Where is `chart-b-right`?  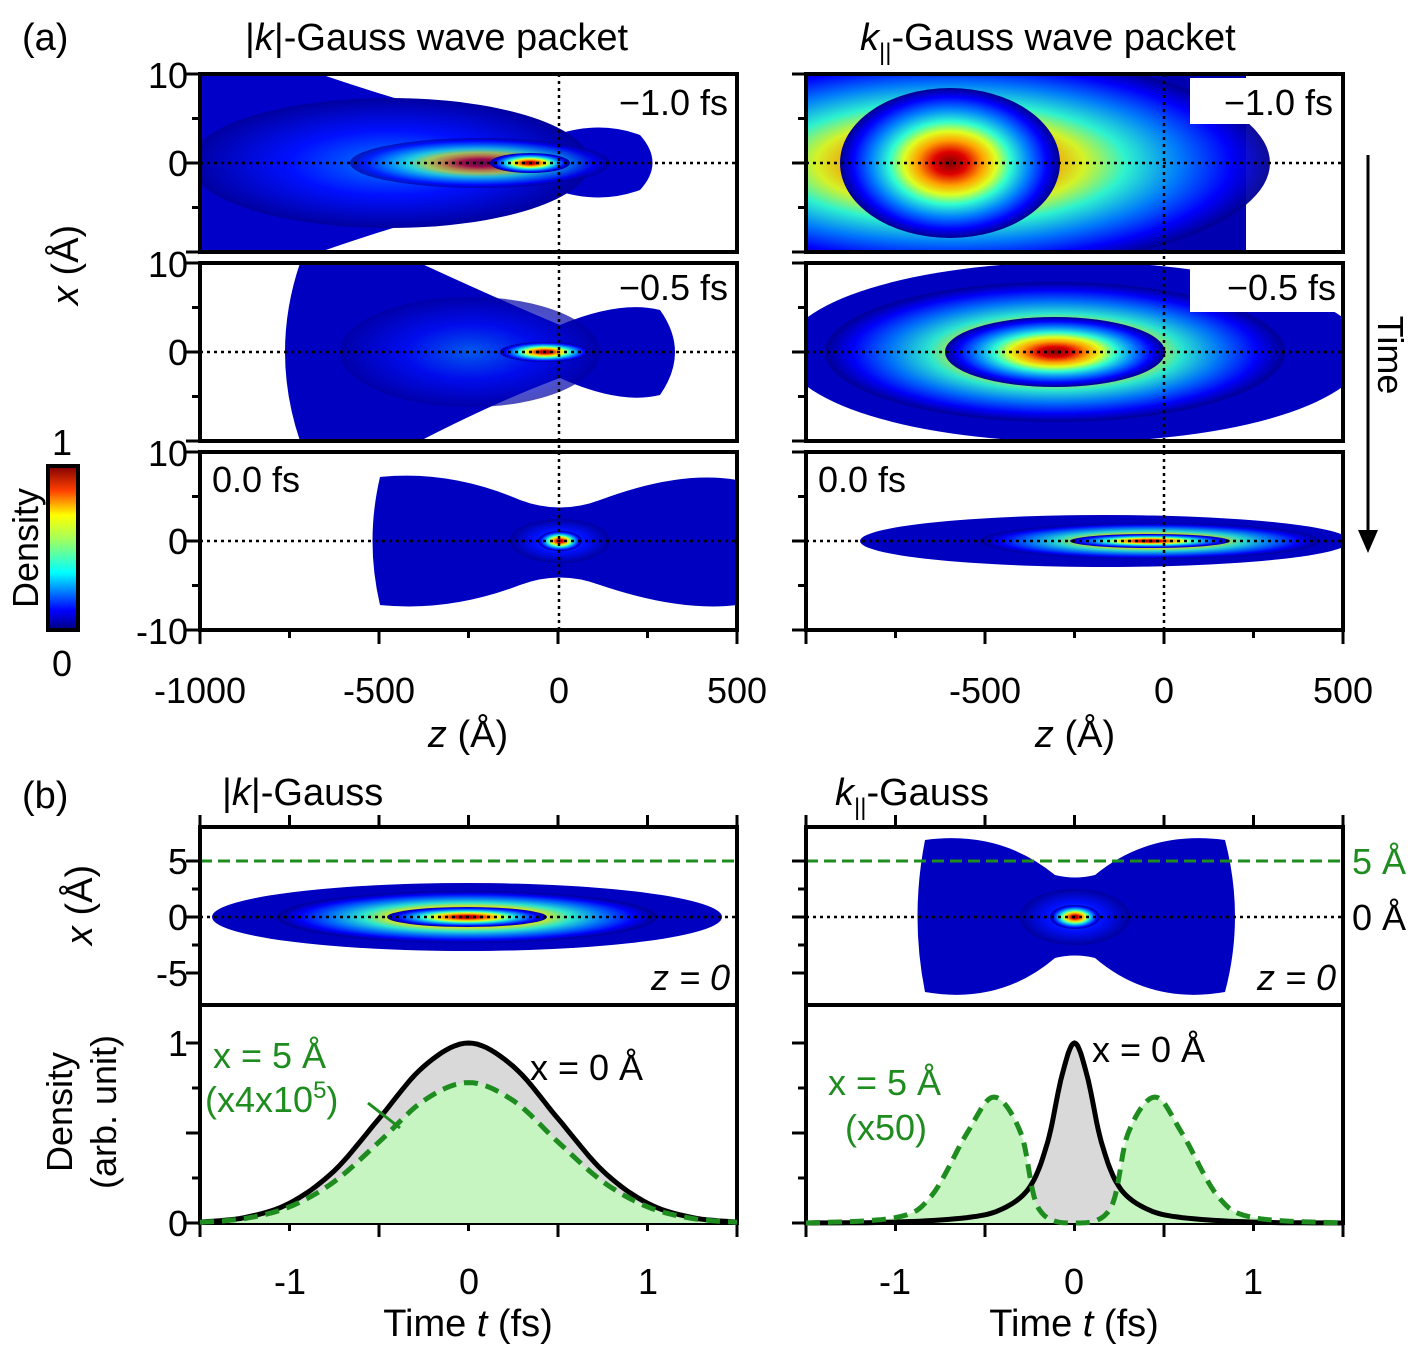 chart-b-right is located at coordinates (1074, 1133).